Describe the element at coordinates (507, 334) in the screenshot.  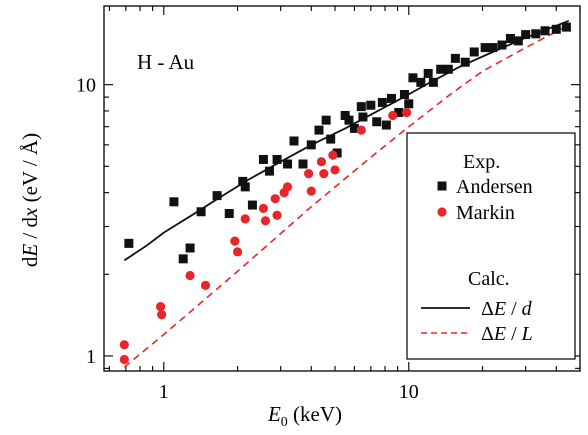
I see `legend-de-l-label: ΔE / L` at that location.